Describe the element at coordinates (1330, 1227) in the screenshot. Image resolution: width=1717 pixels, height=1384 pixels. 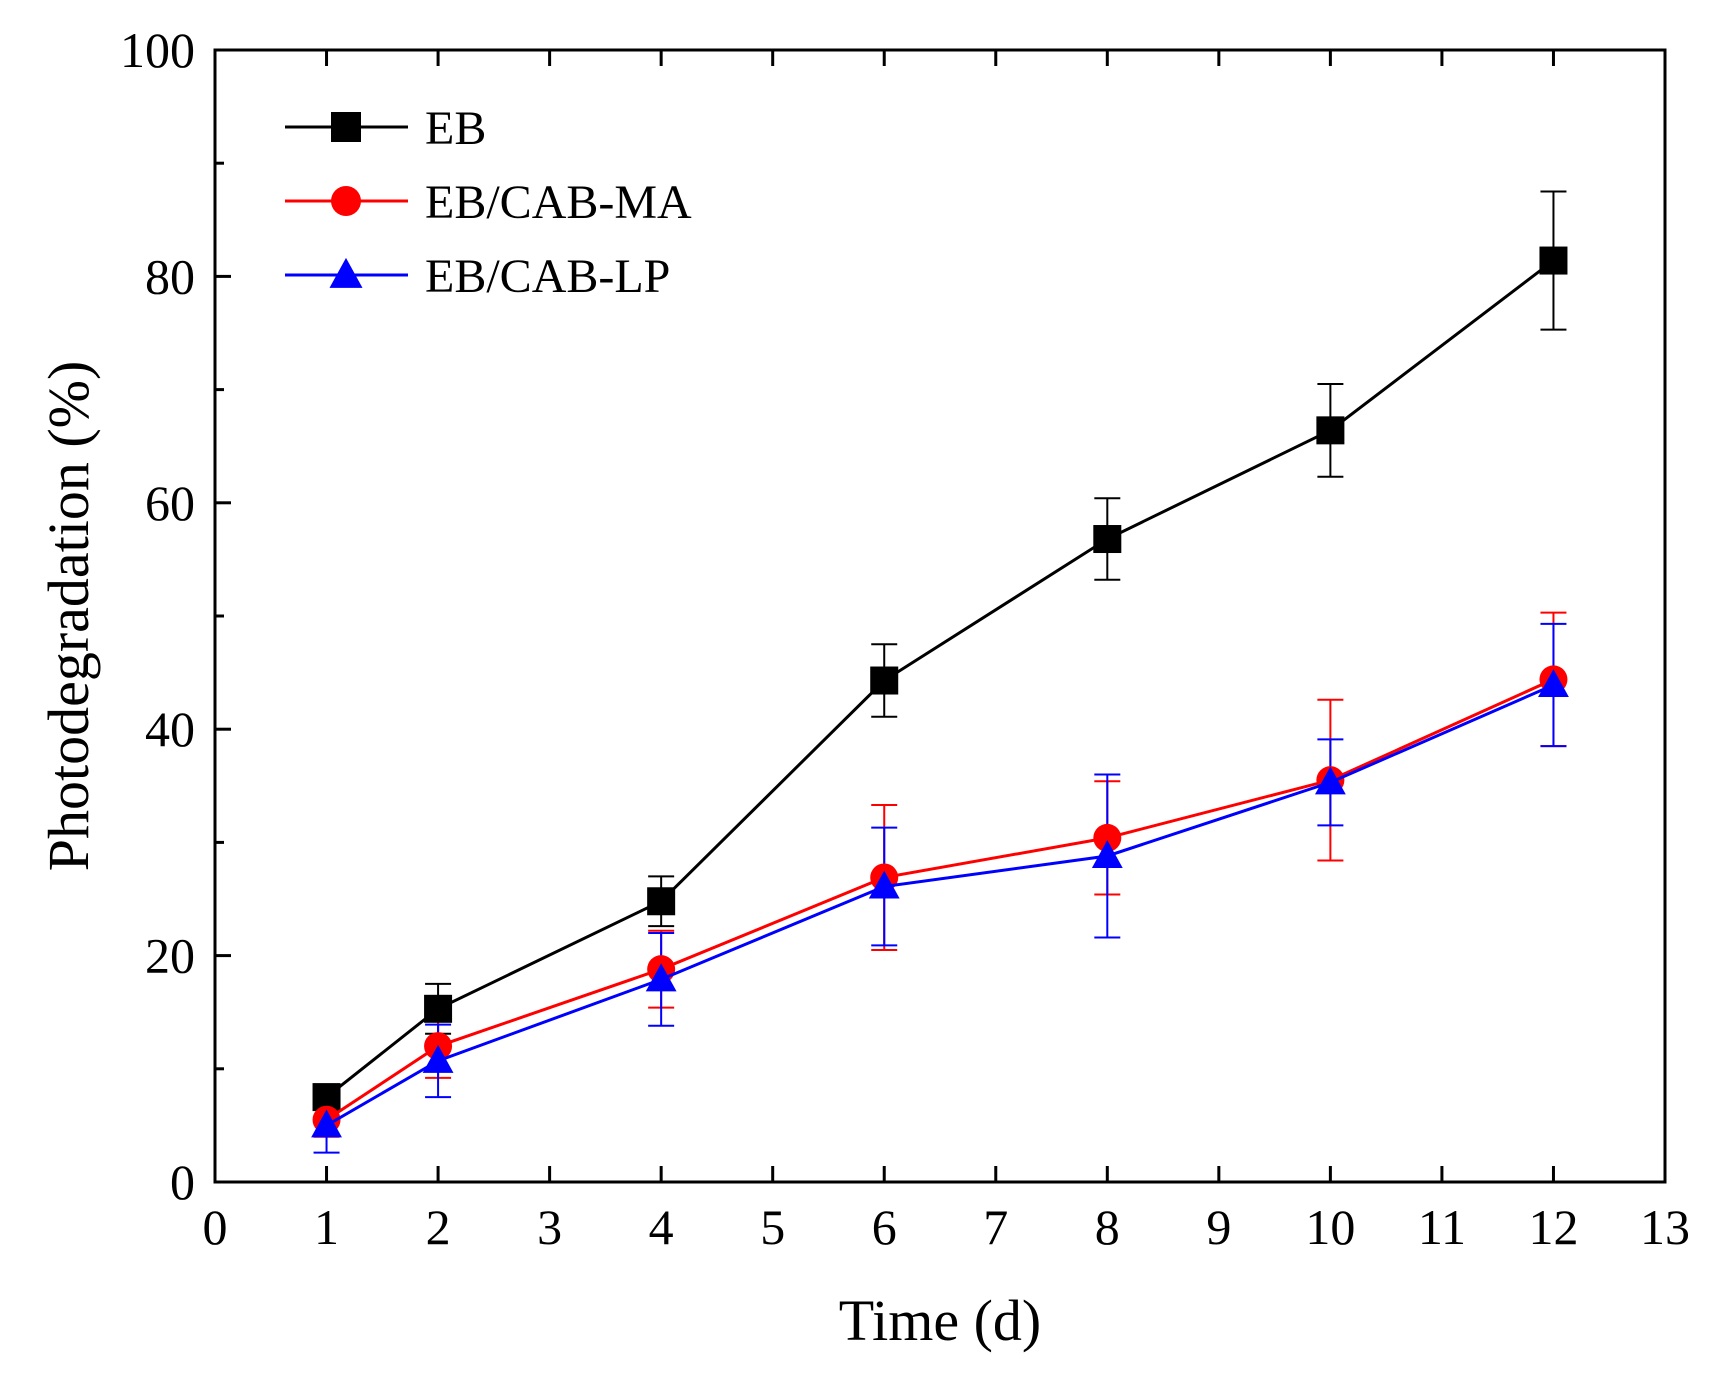
I see `x-tick-label: 10` at that location.